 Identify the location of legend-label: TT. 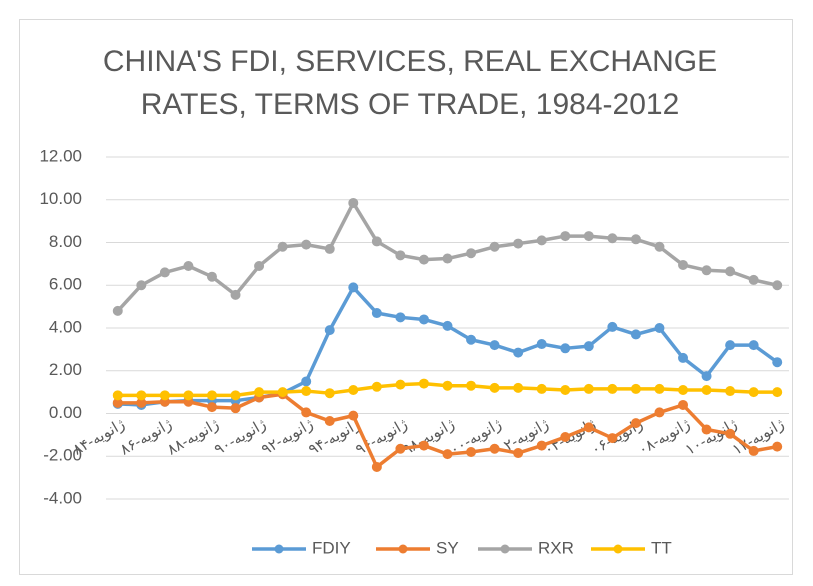
(661, 547).